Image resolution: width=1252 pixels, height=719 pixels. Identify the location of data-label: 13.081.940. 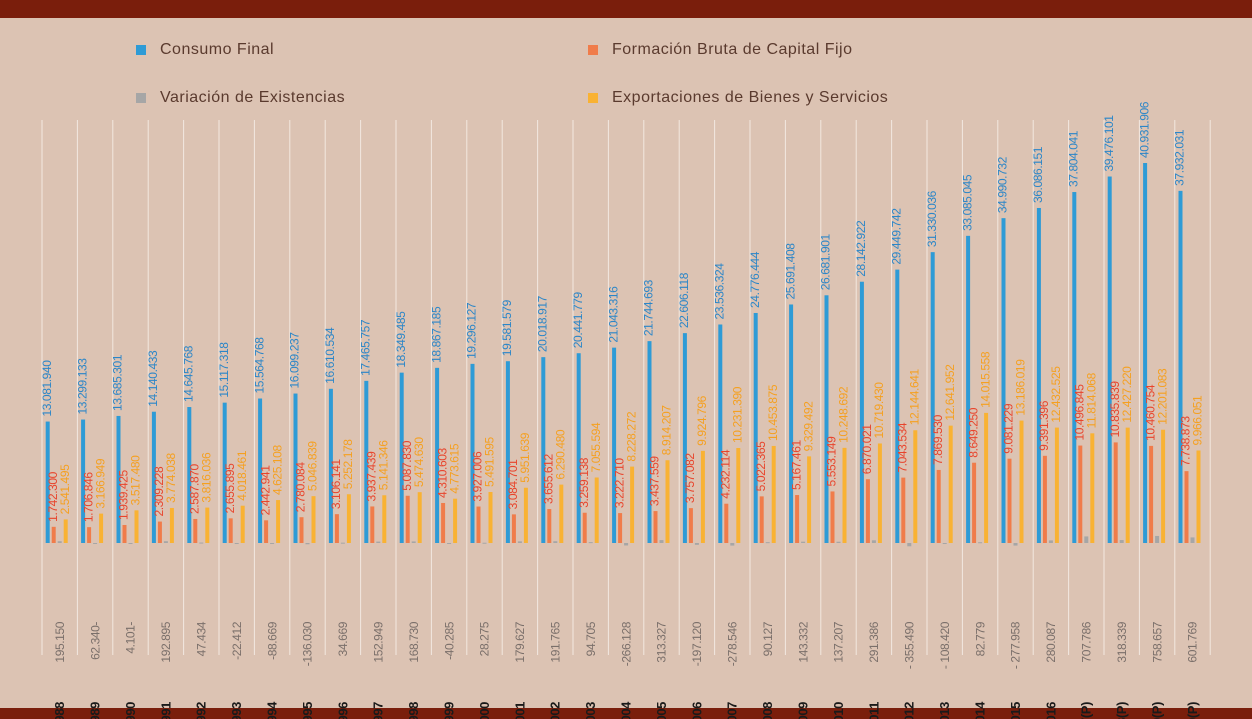
(47, 388).